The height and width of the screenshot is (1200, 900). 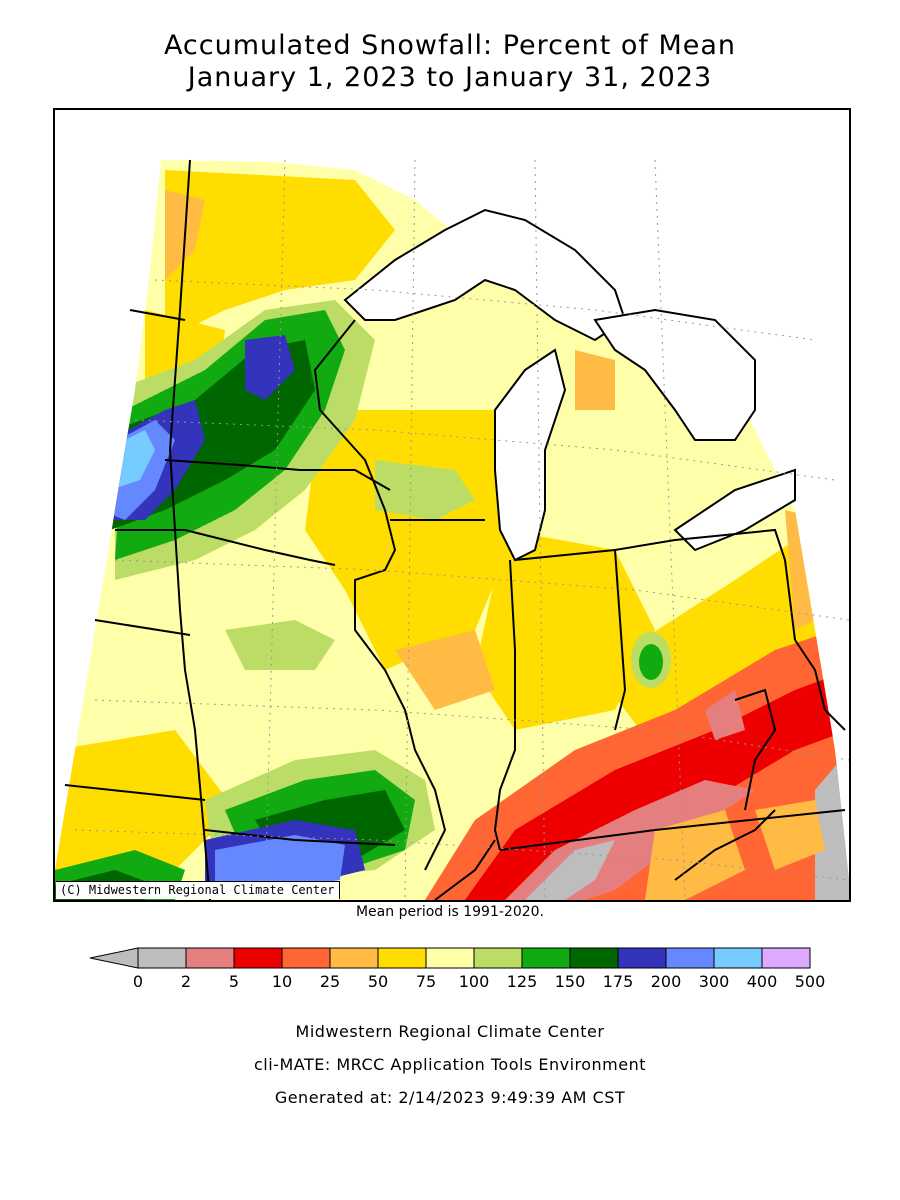 I want to click on legend-break-label: 10, so click(x=282, y=981).